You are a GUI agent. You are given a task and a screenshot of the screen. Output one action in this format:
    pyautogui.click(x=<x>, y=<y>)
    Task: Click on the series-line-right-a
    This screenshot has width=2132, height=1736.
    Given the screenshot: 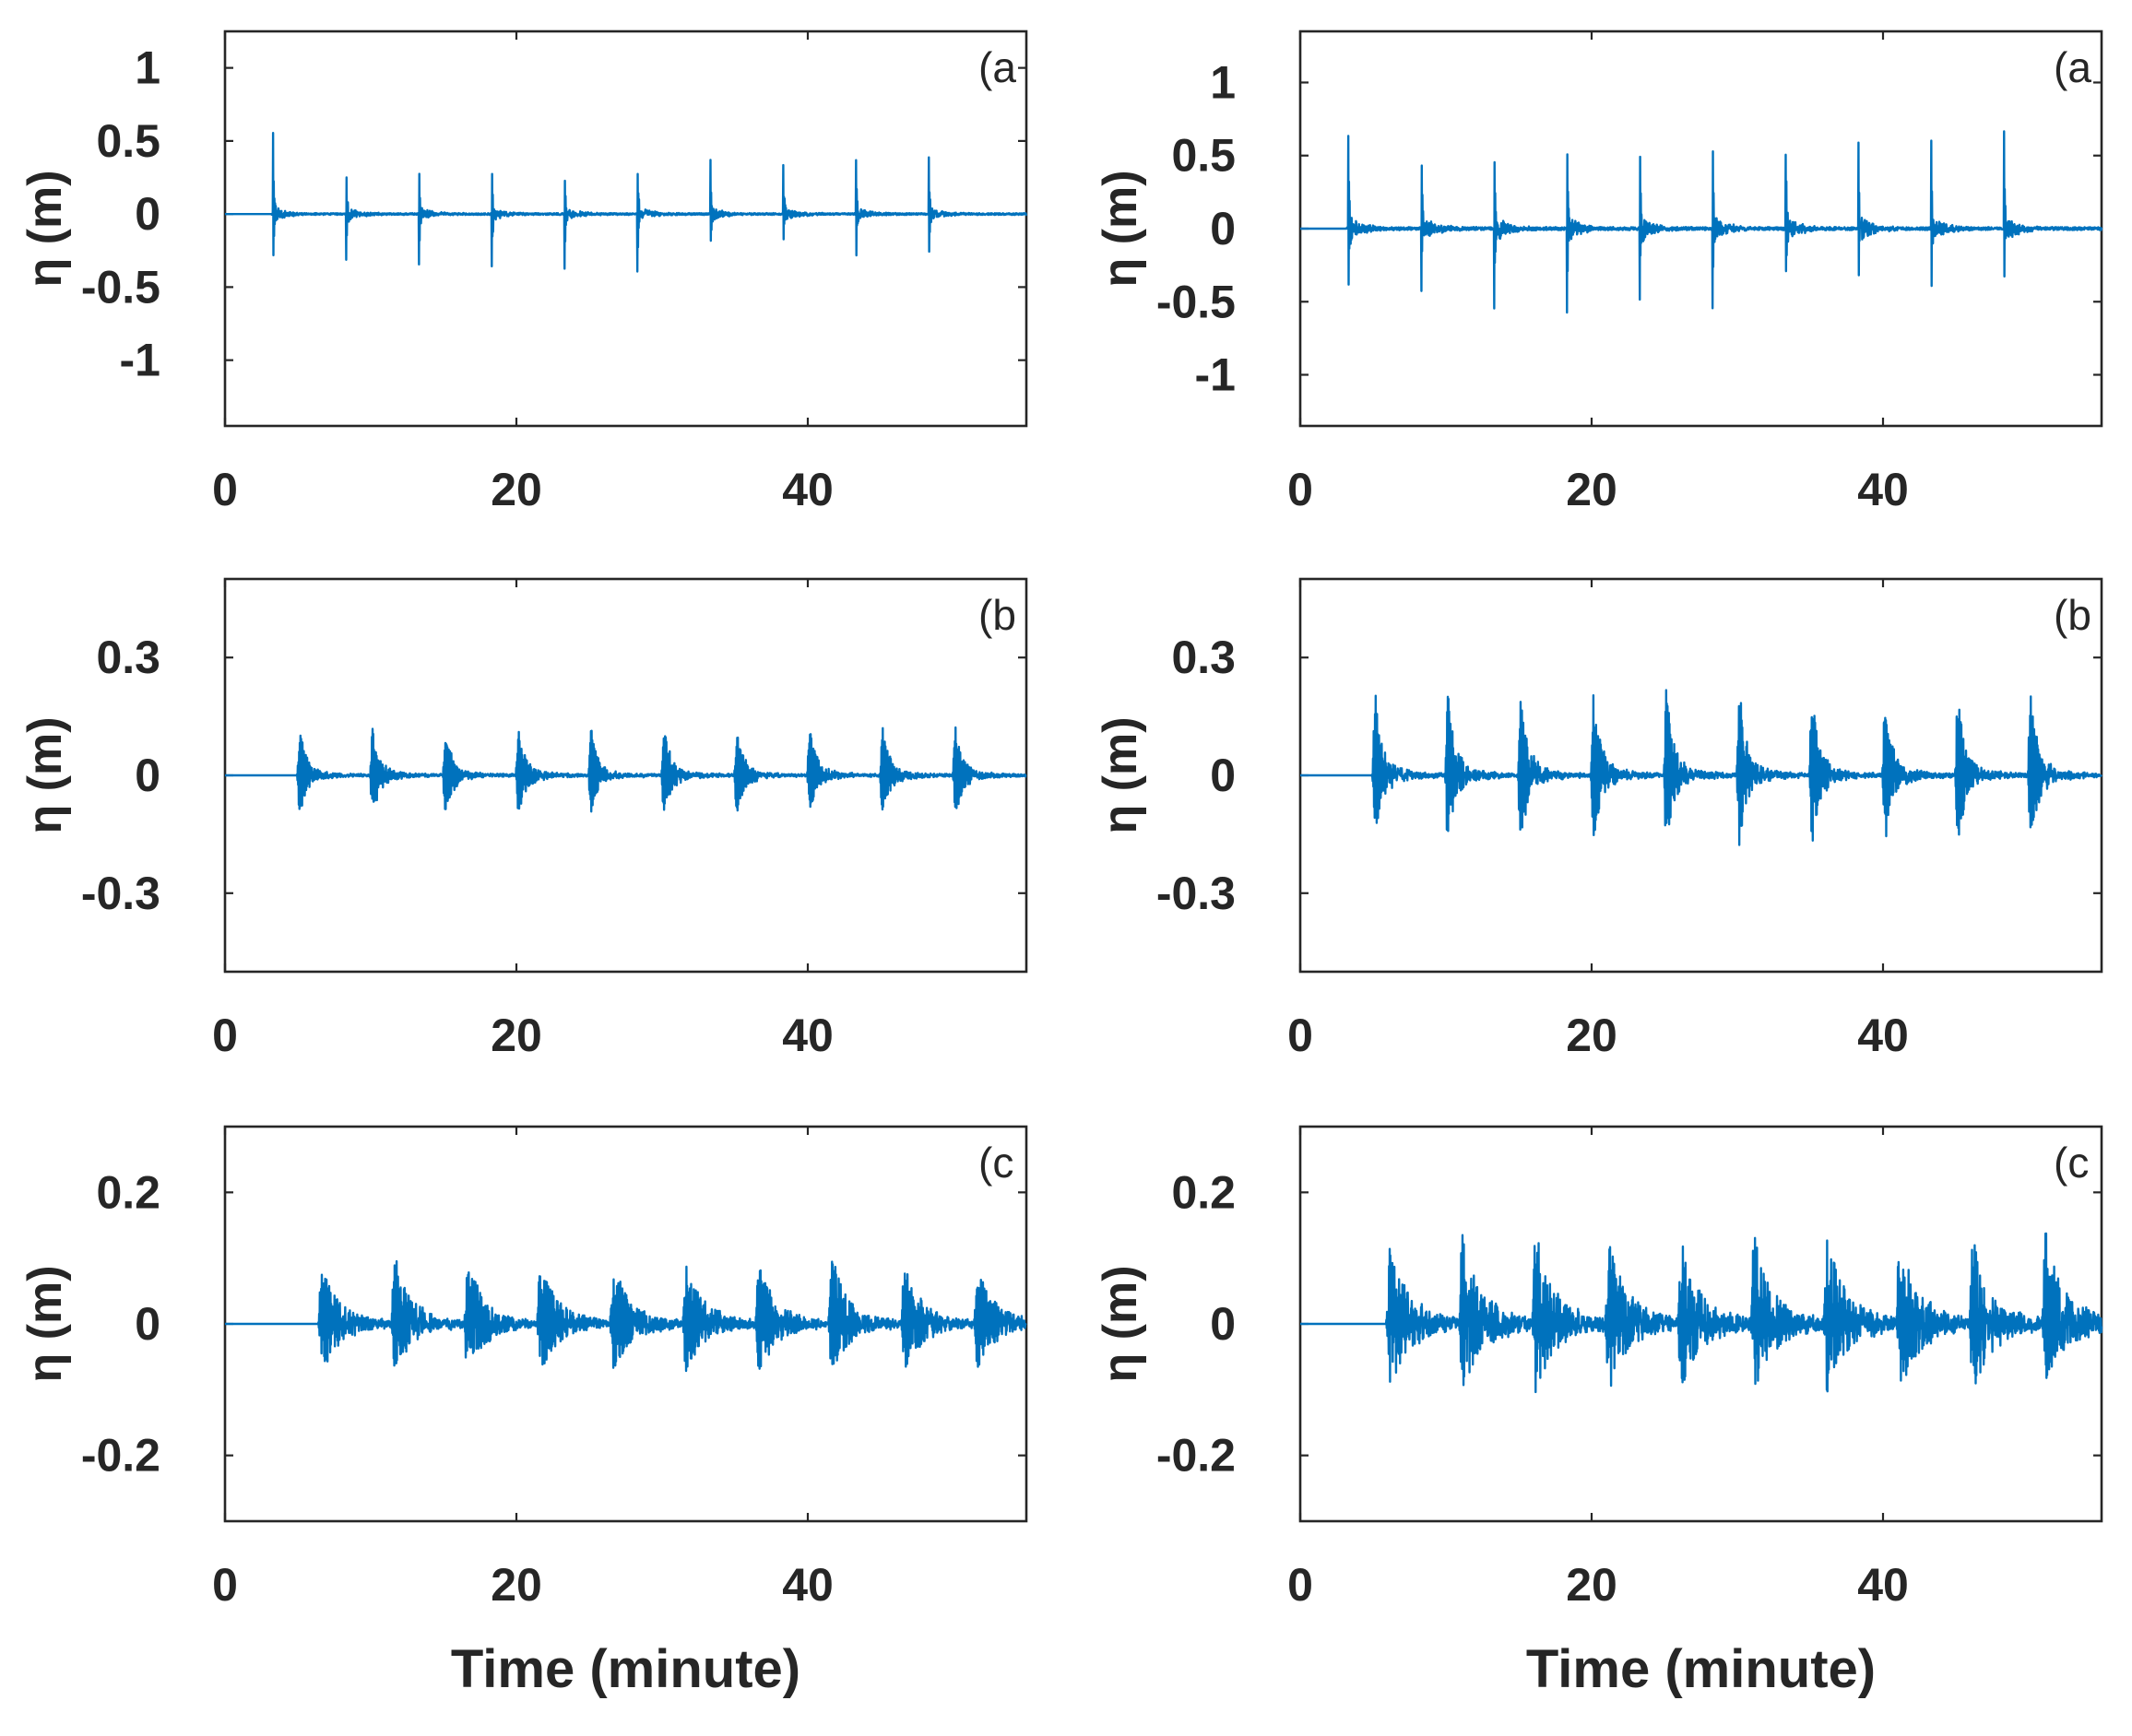 What is the action you would take?
    pyautogui.click(x=1701, y=222)
    